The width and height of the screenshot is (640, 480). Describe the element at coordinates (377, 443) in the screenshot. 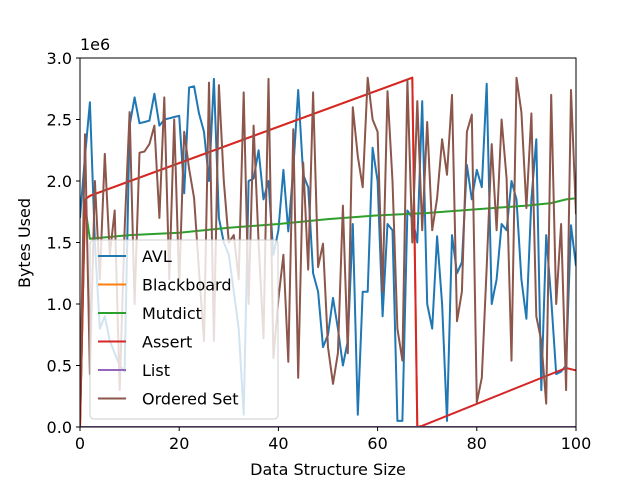

I see `x-tick-label: 60` at that location.